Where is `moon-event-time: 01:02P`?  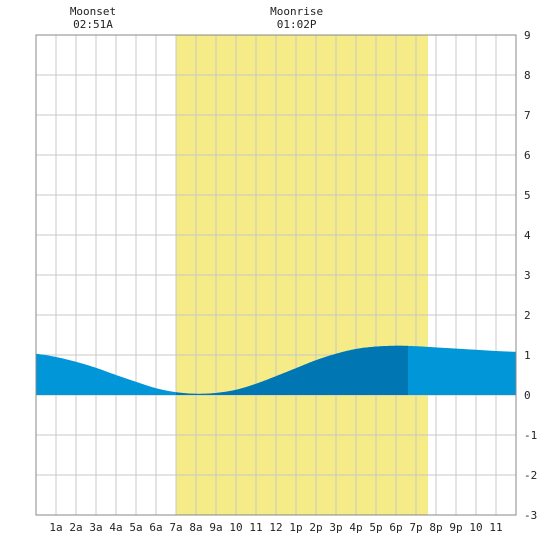 moon-event-time: 01:02P is located at coordinates (297, 24).